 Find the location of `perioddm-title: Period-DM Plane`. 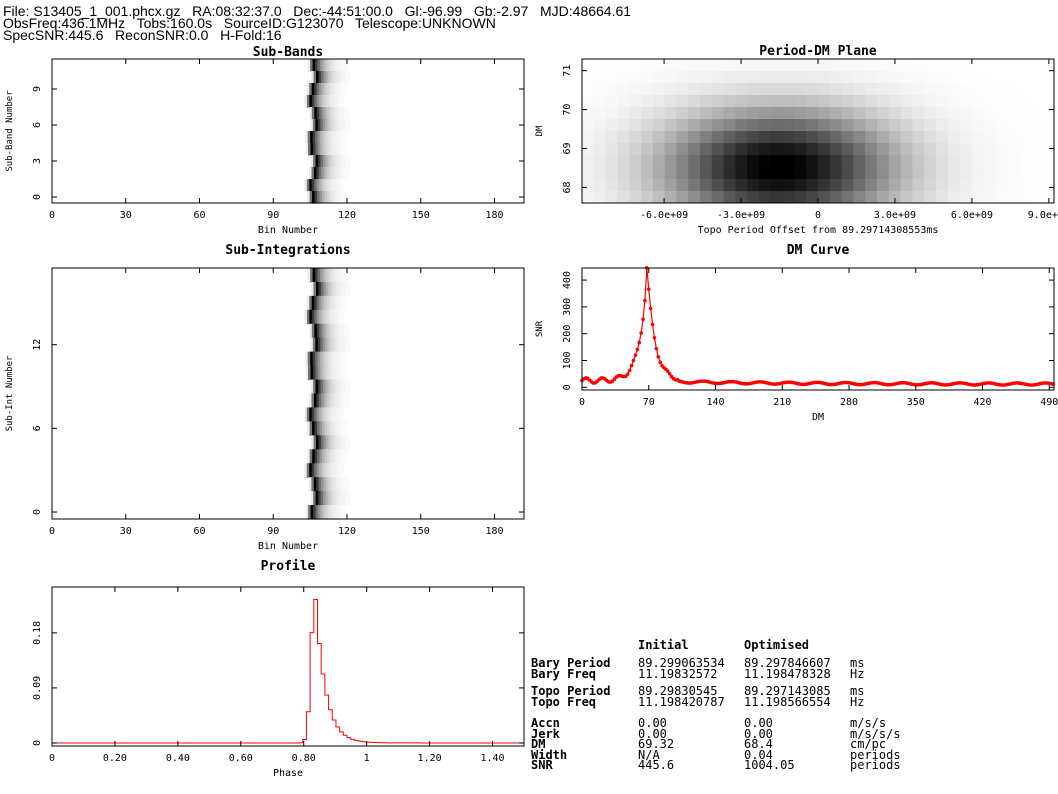

perioddm-title: Period-DM Plane is located at coordinates (818, 51).